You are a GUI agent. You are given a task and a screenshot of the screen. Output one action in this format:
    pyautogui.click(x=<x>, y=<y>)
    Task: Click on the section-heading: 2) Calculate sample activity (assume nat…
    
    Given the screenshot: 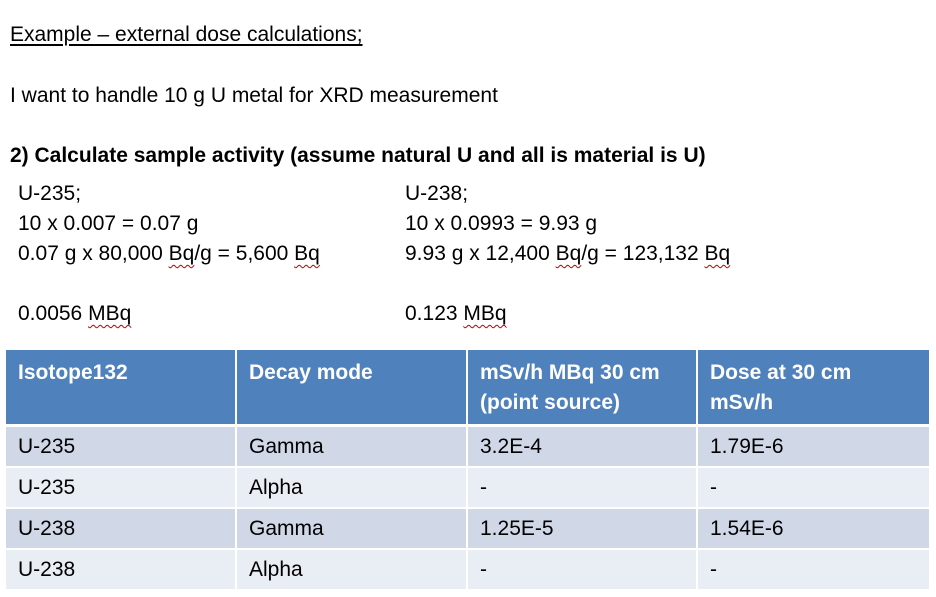 What is the action you would take?
    pyautogui.click(x=358, y=155)
    